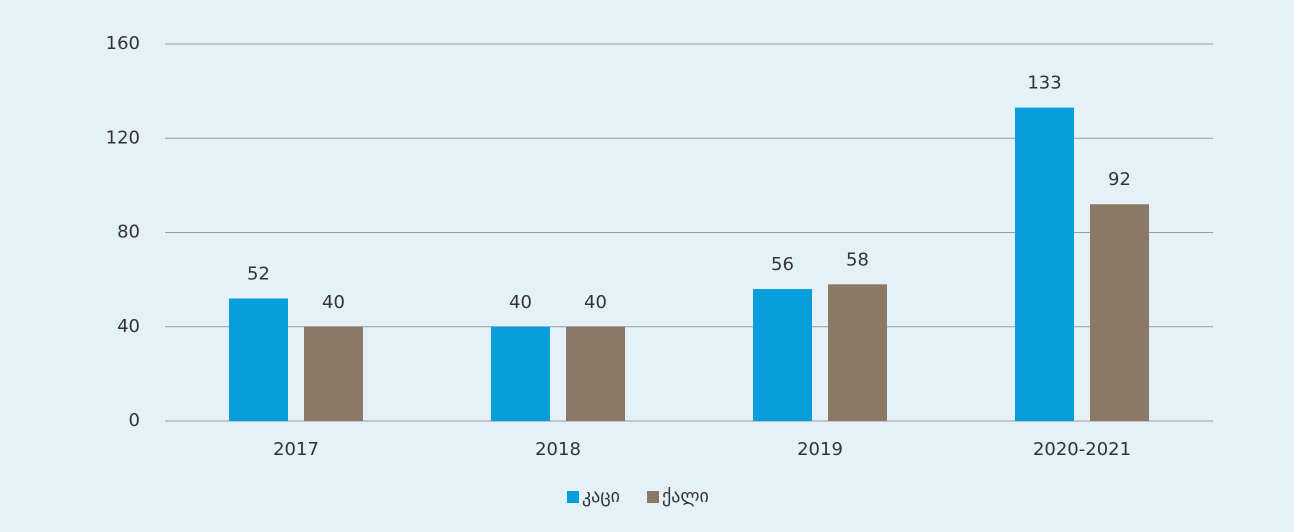 This screenshot has width=1294, height=532. What do you see at coordinates (1082, 449) in the screenshot?
I see `x-tick-label: 2020-2021` at bounding box center [1082, 449].